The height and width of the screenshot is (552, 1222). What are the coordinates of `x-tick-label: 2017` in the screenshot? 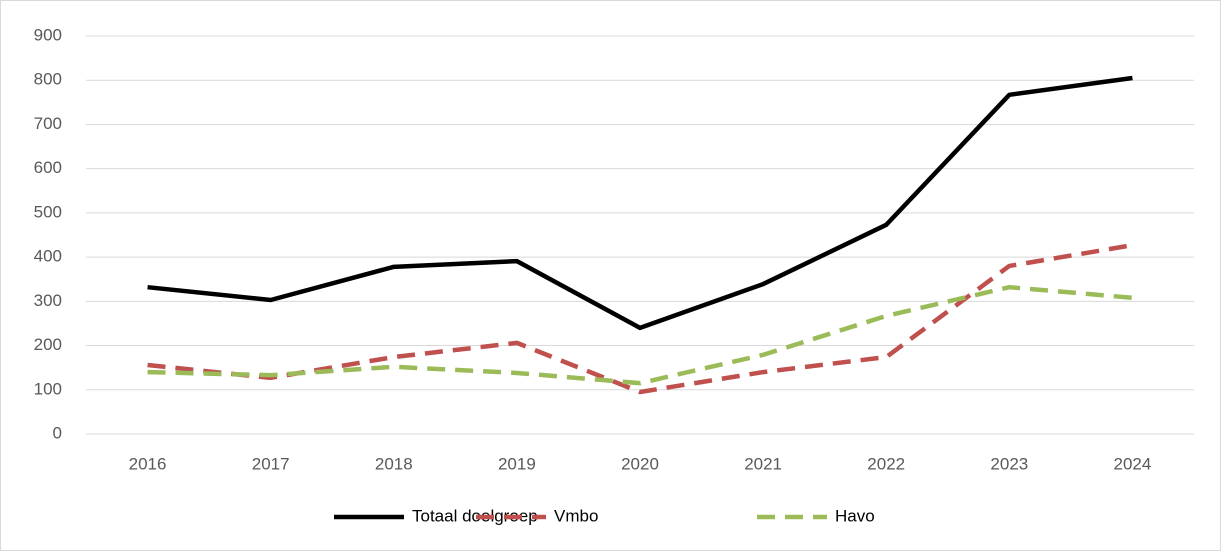 It's located at (271, 463).